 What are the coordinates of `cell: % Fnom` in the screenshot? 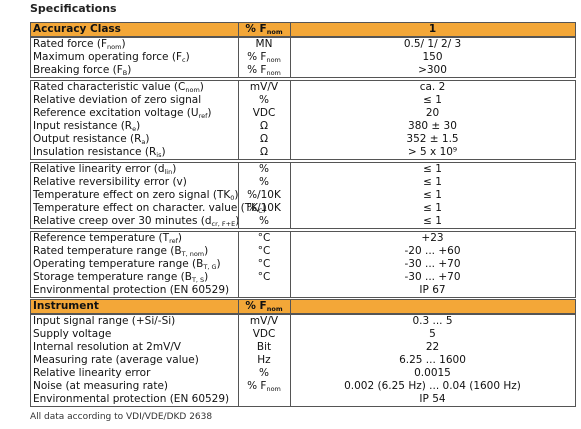 It's located at (264, 70).